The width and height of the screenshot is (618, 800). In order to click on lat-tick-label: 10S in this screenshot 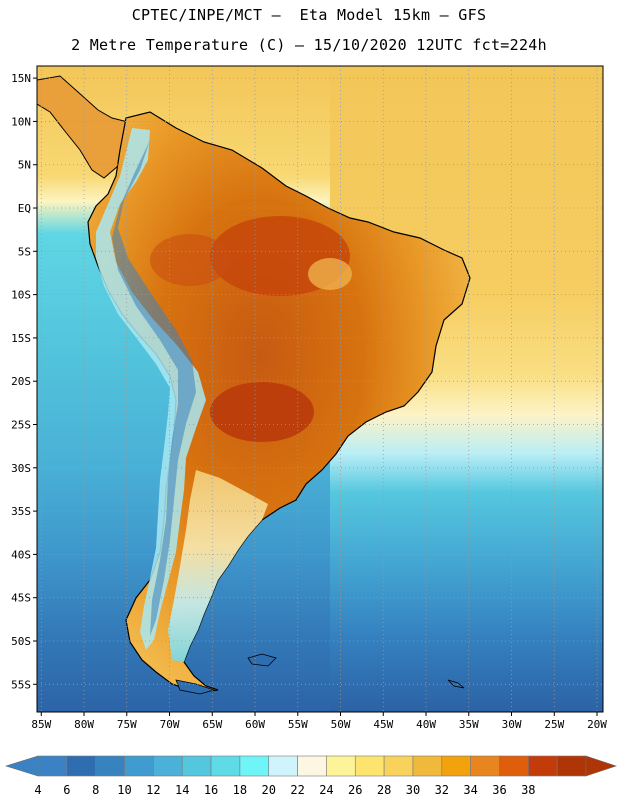, I will do `click(21, 295)`.